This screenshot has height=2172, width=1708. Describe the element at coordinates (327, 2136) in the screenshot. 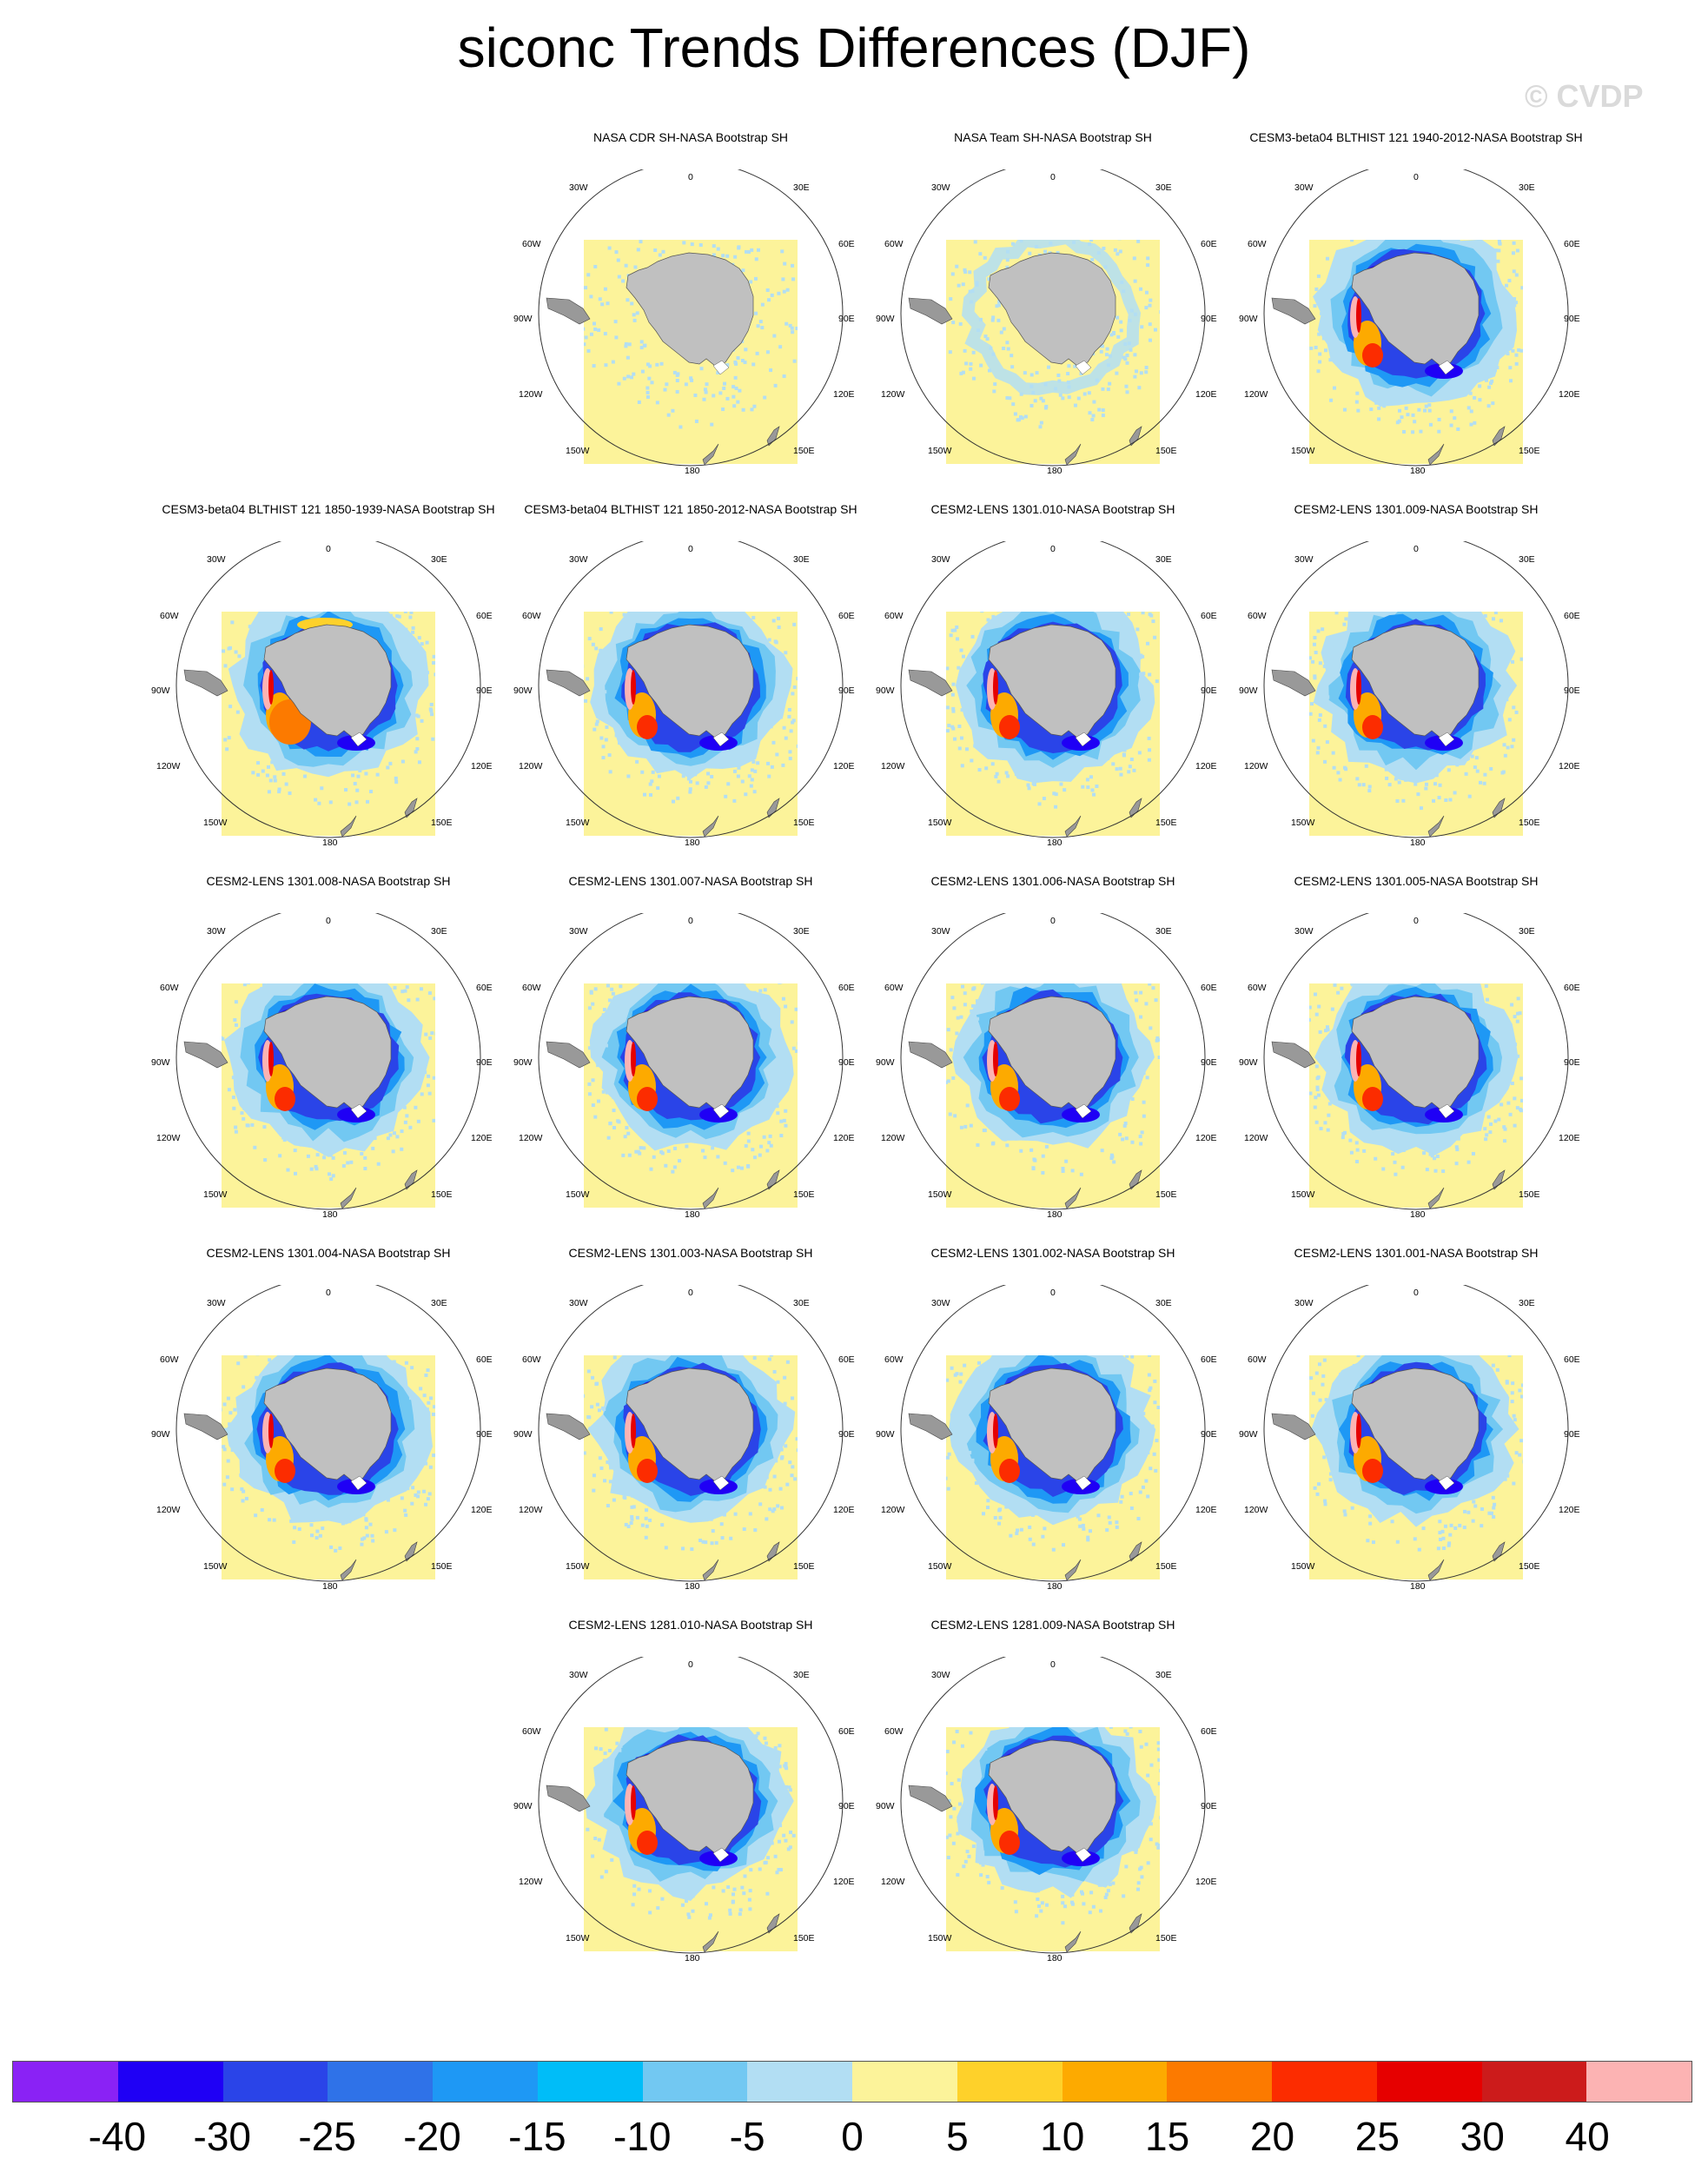

I see `colorbar-tick-label: -25` at that location.